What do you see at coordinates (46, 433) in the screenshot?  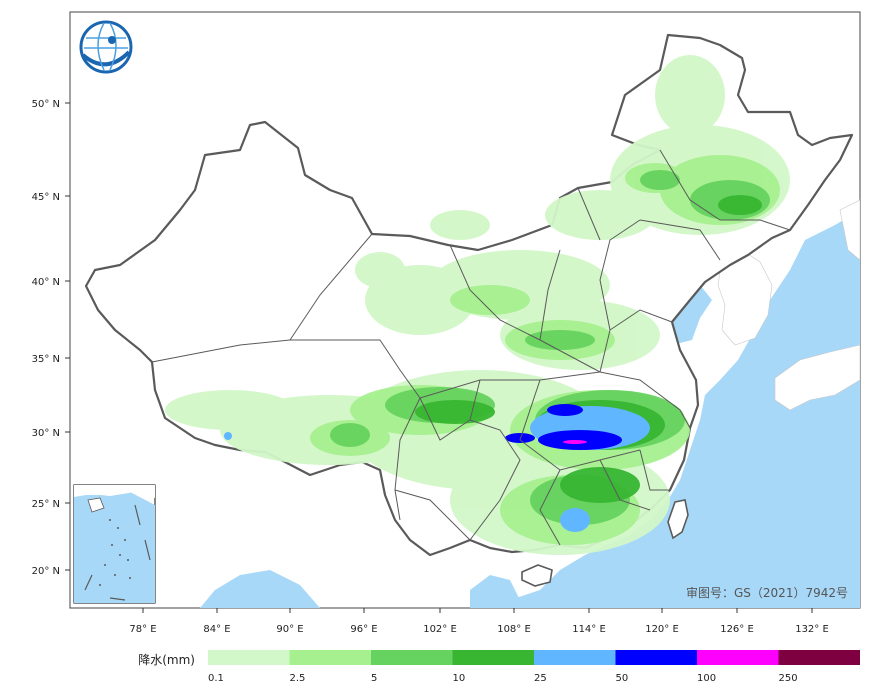 I see `lat-label: 30° N` at bounding box center [46, 433].